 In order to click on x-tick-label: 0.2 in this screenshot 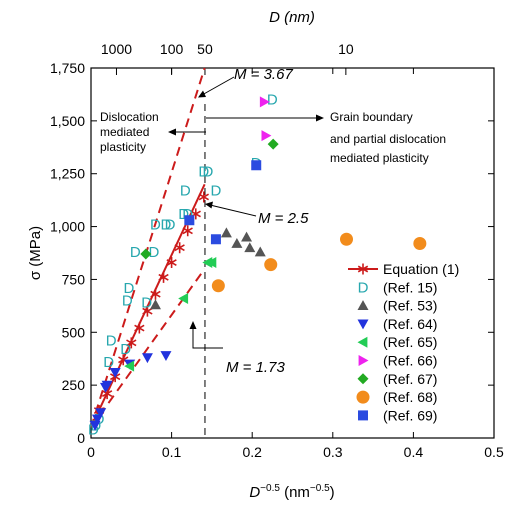, I will do `click(252, 452)`.